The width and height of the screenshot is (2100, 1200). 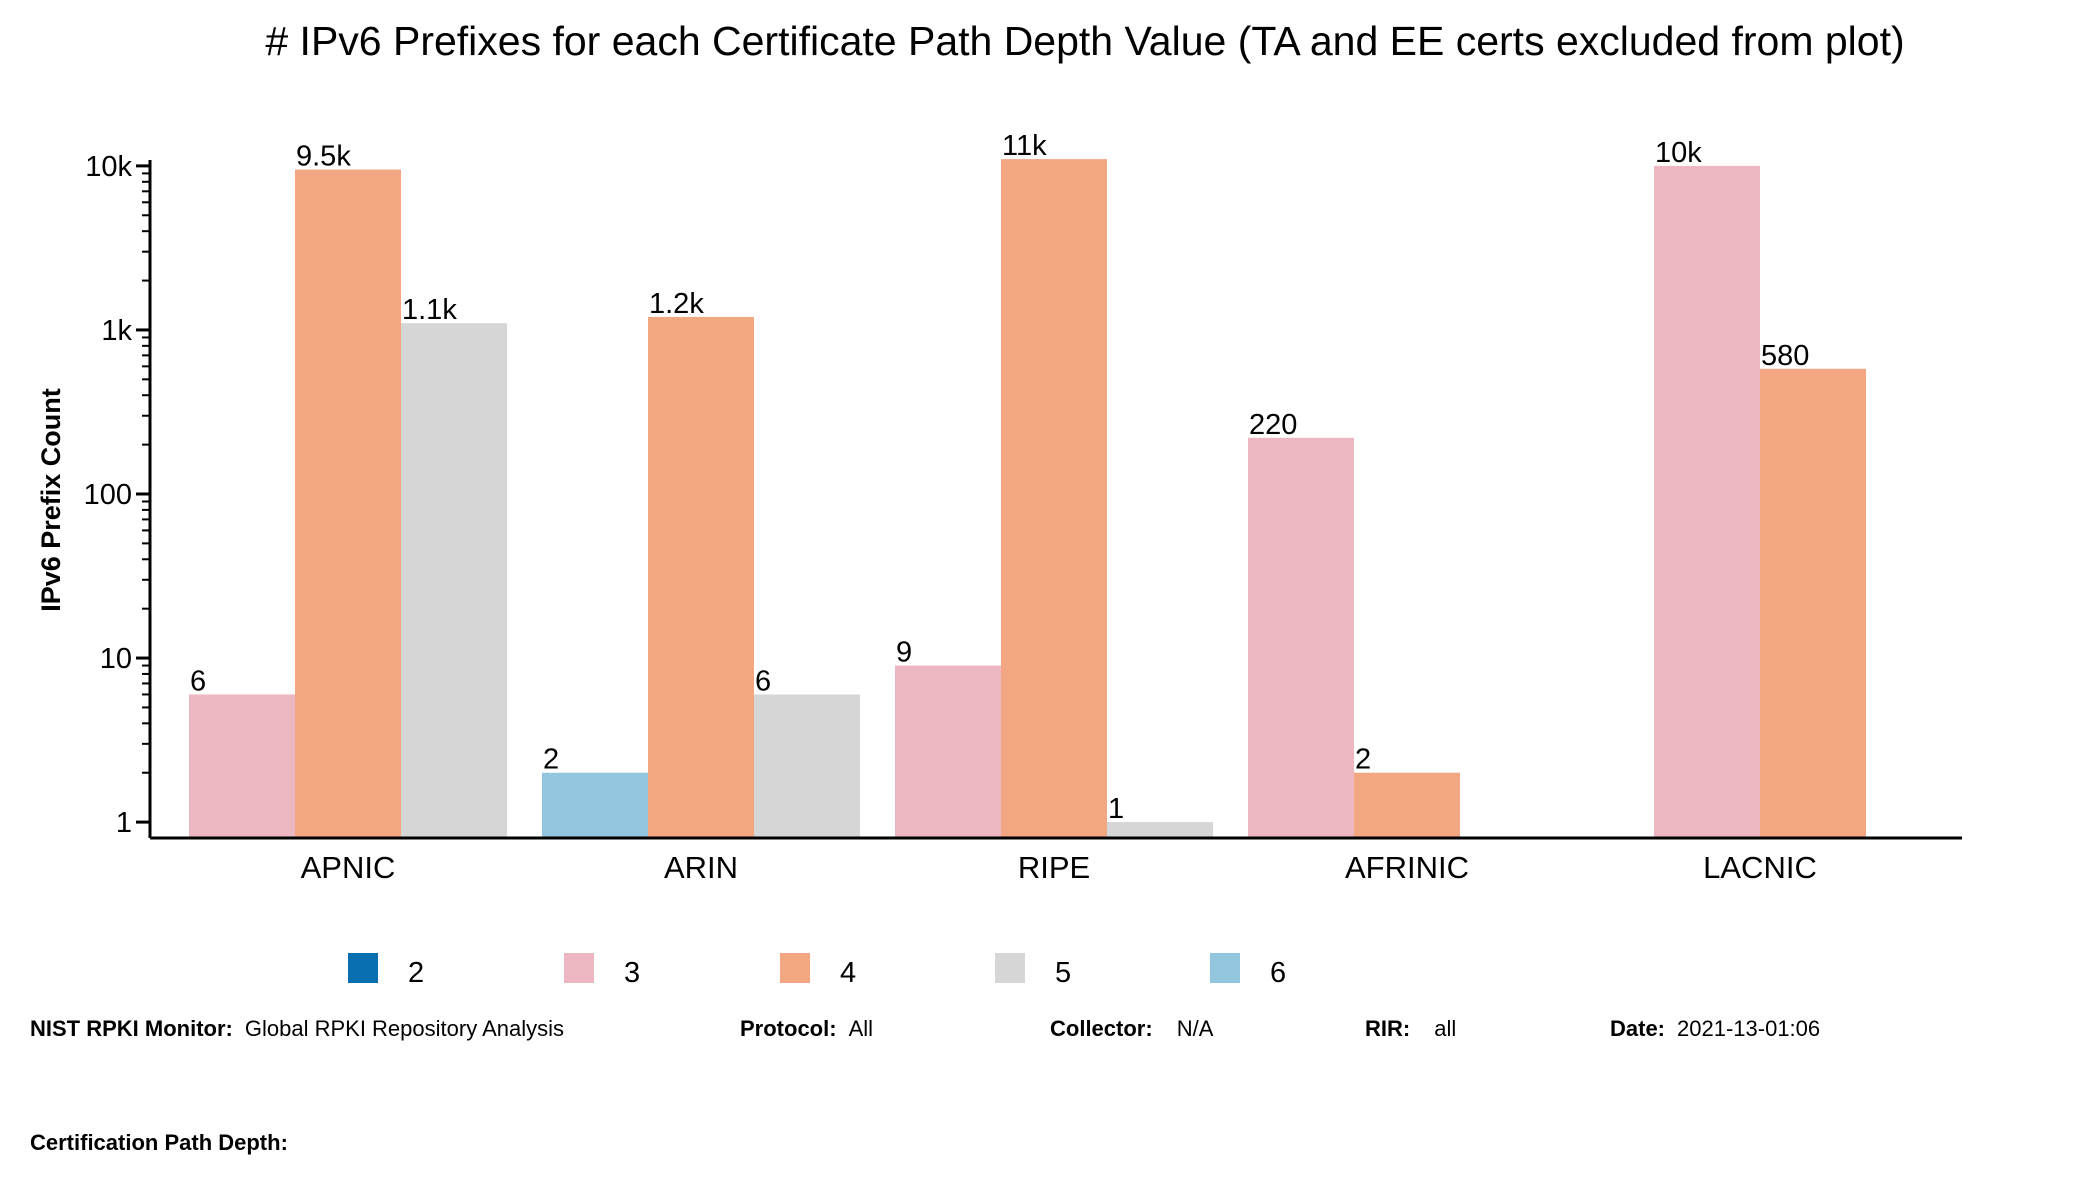 I want to click on footer-collector: Collector: N/A, so click(x=1131, y=1029).